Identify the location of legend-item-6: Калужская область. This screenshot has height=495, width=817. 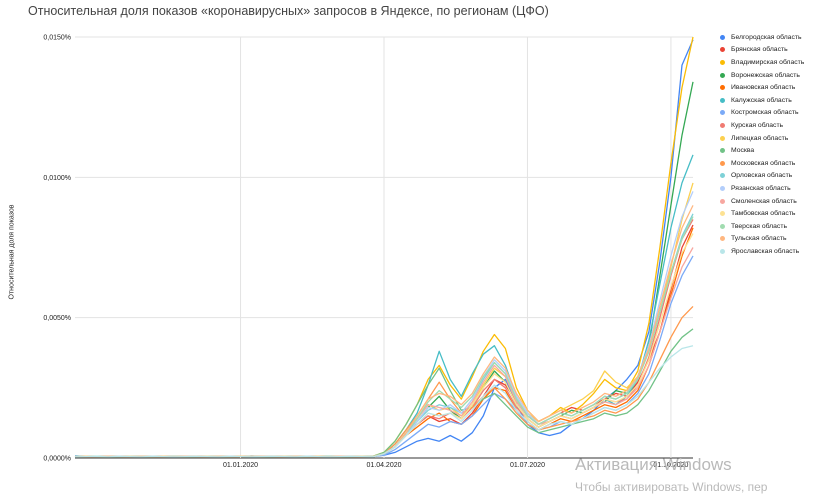
(762, 100).